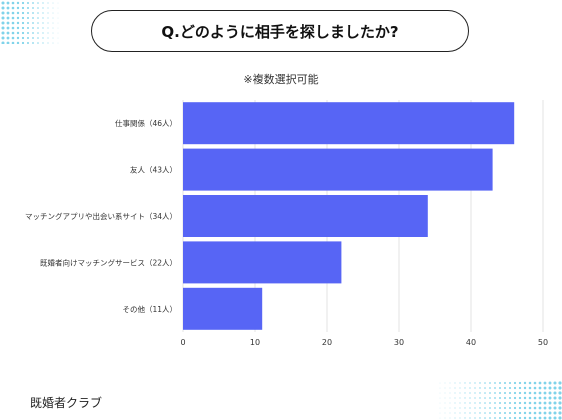 The width and height of the screenshot is (562, 420). I want to click on category-label: 仕事関係（46人）, so click(146, 123).